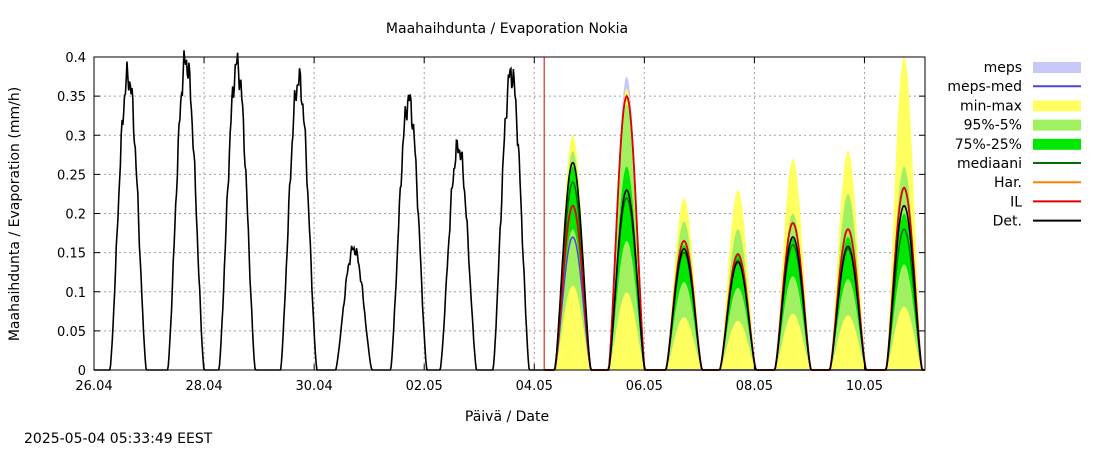  I want to click on x-axis-title: Päivä / Date, so click(507, 417).